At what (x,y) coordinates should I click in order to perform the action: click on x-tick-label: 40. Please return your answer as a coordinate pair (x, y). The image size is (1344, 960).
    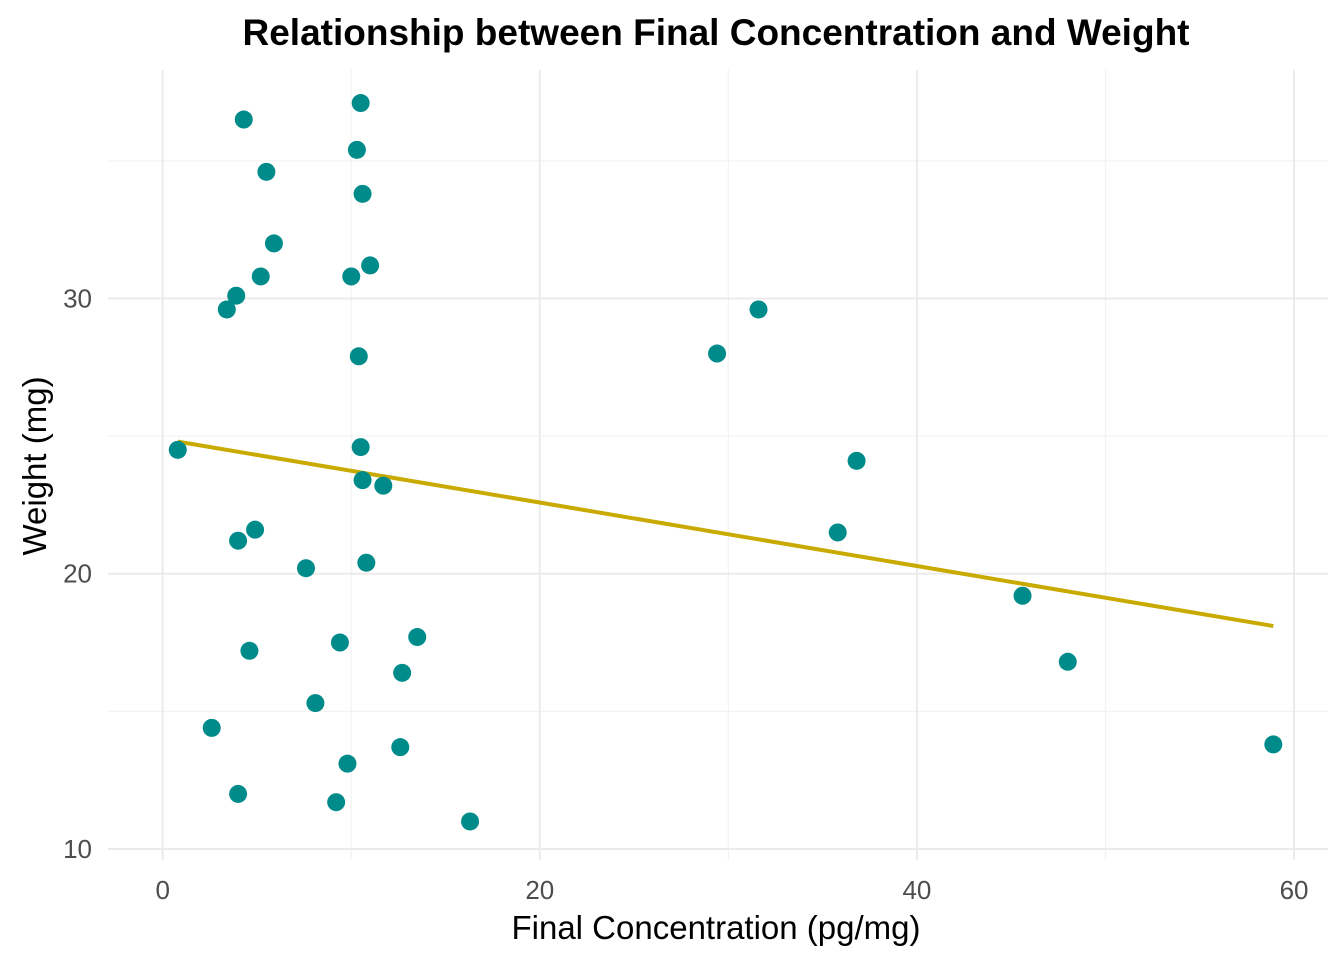
    Looking at the image, I should click on (916, 890).